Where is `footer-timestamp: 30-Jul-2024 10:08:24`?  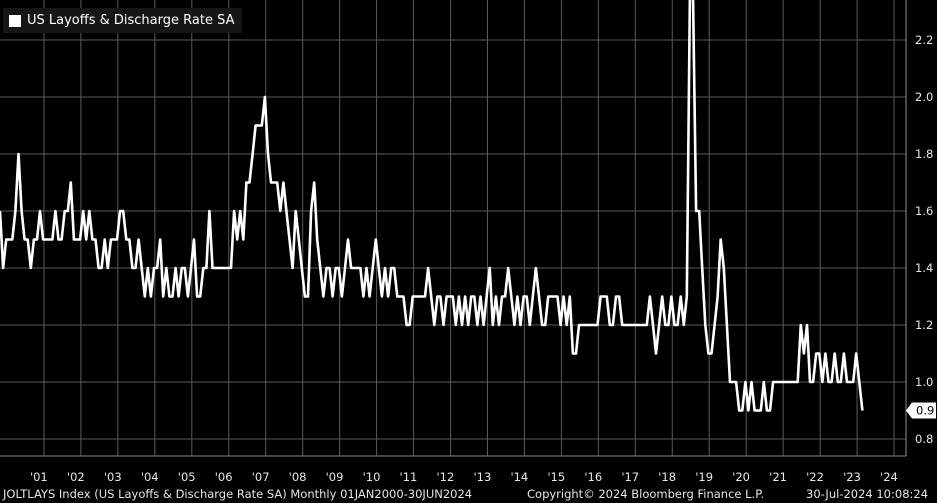
footer-timestamp: 30-Jul-2024 10:08:24 is located at coordinates (867, 494).